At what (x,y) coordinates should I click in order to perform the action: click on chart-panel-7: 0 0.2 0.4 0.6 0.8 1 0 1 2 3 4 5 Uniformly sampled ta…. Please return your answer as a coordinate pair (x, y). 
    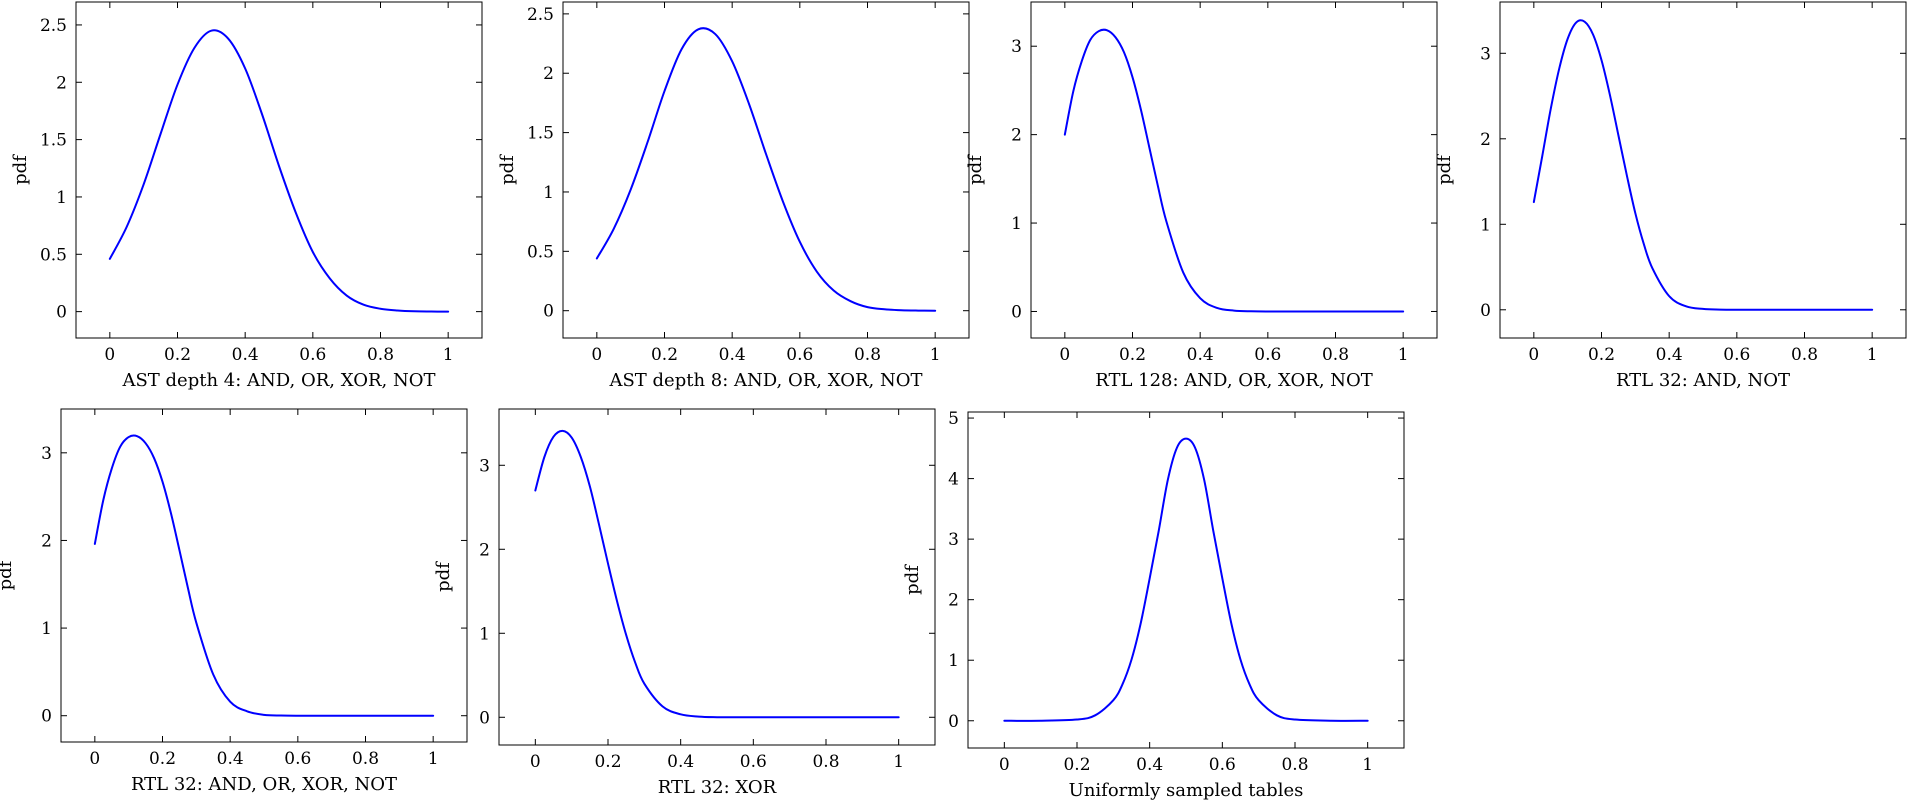
    Looking at the image, I should click on (1153, 605).